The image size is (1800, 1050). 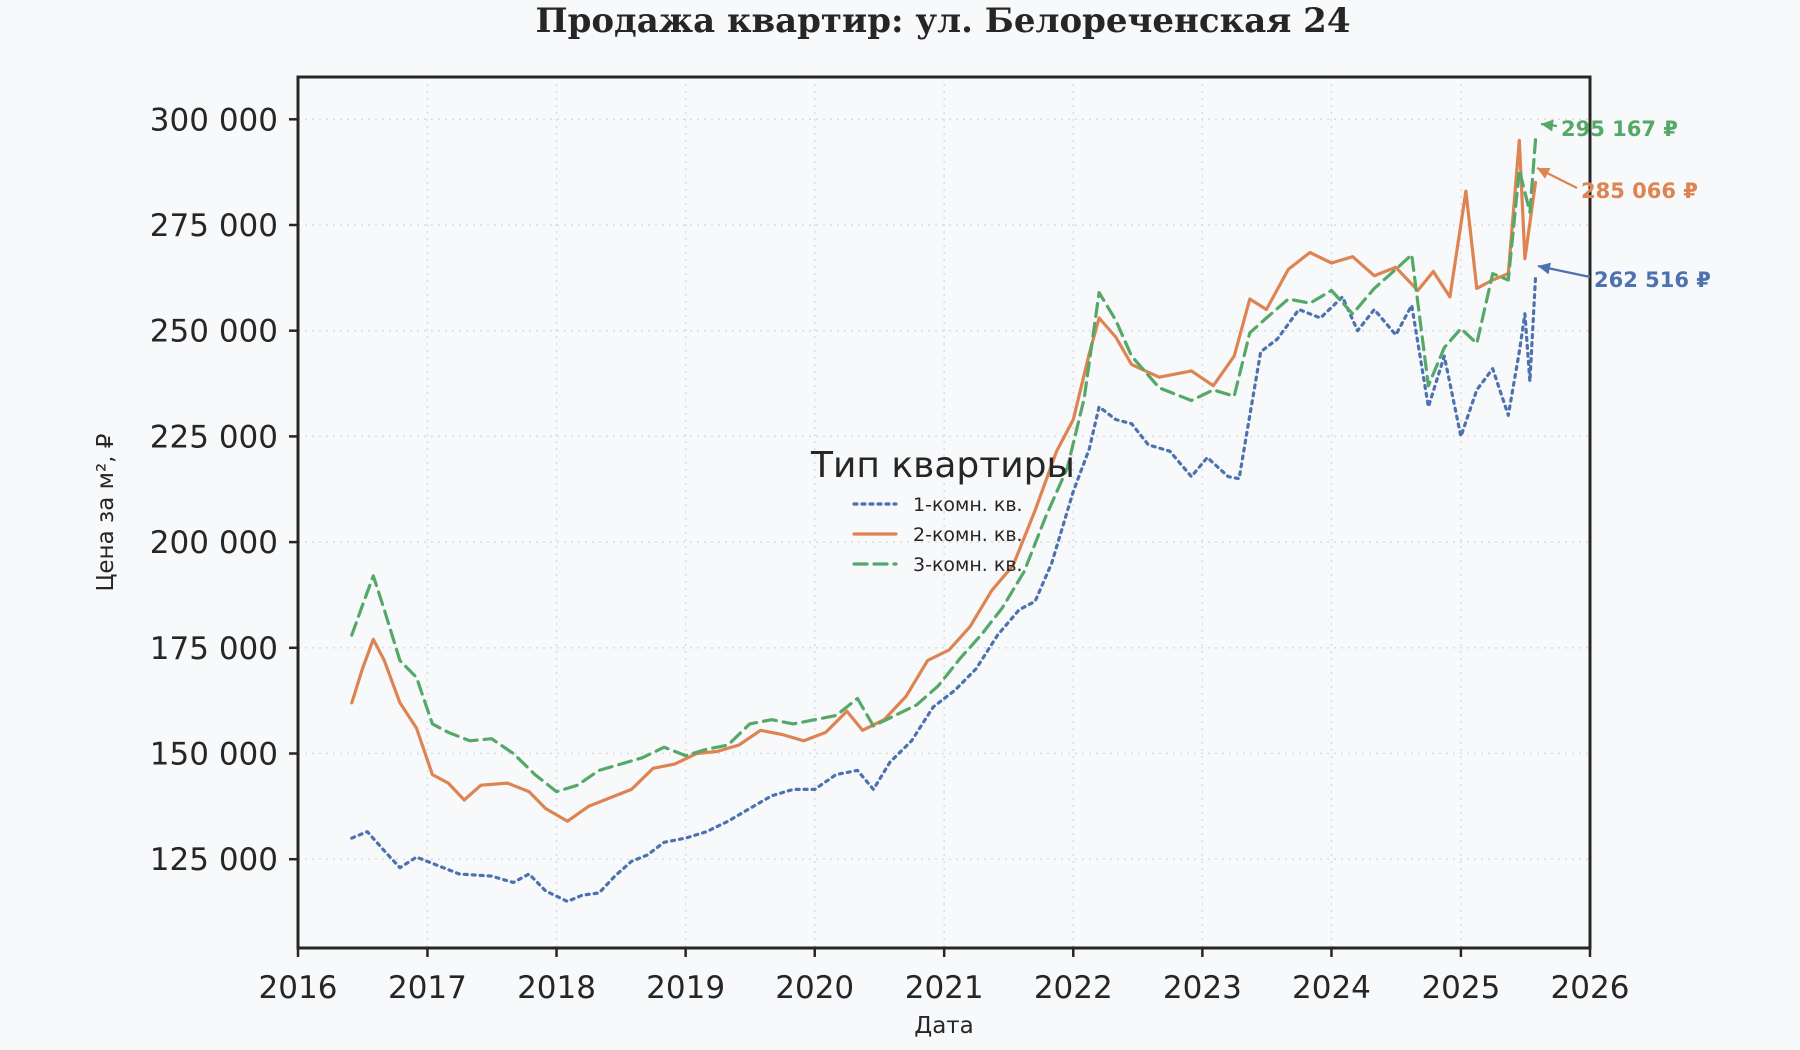 What do you see at coordinates (1460, 988) in the screenshot?
I see `x-tick-label: 2025` at bounding box center [1460, 988].